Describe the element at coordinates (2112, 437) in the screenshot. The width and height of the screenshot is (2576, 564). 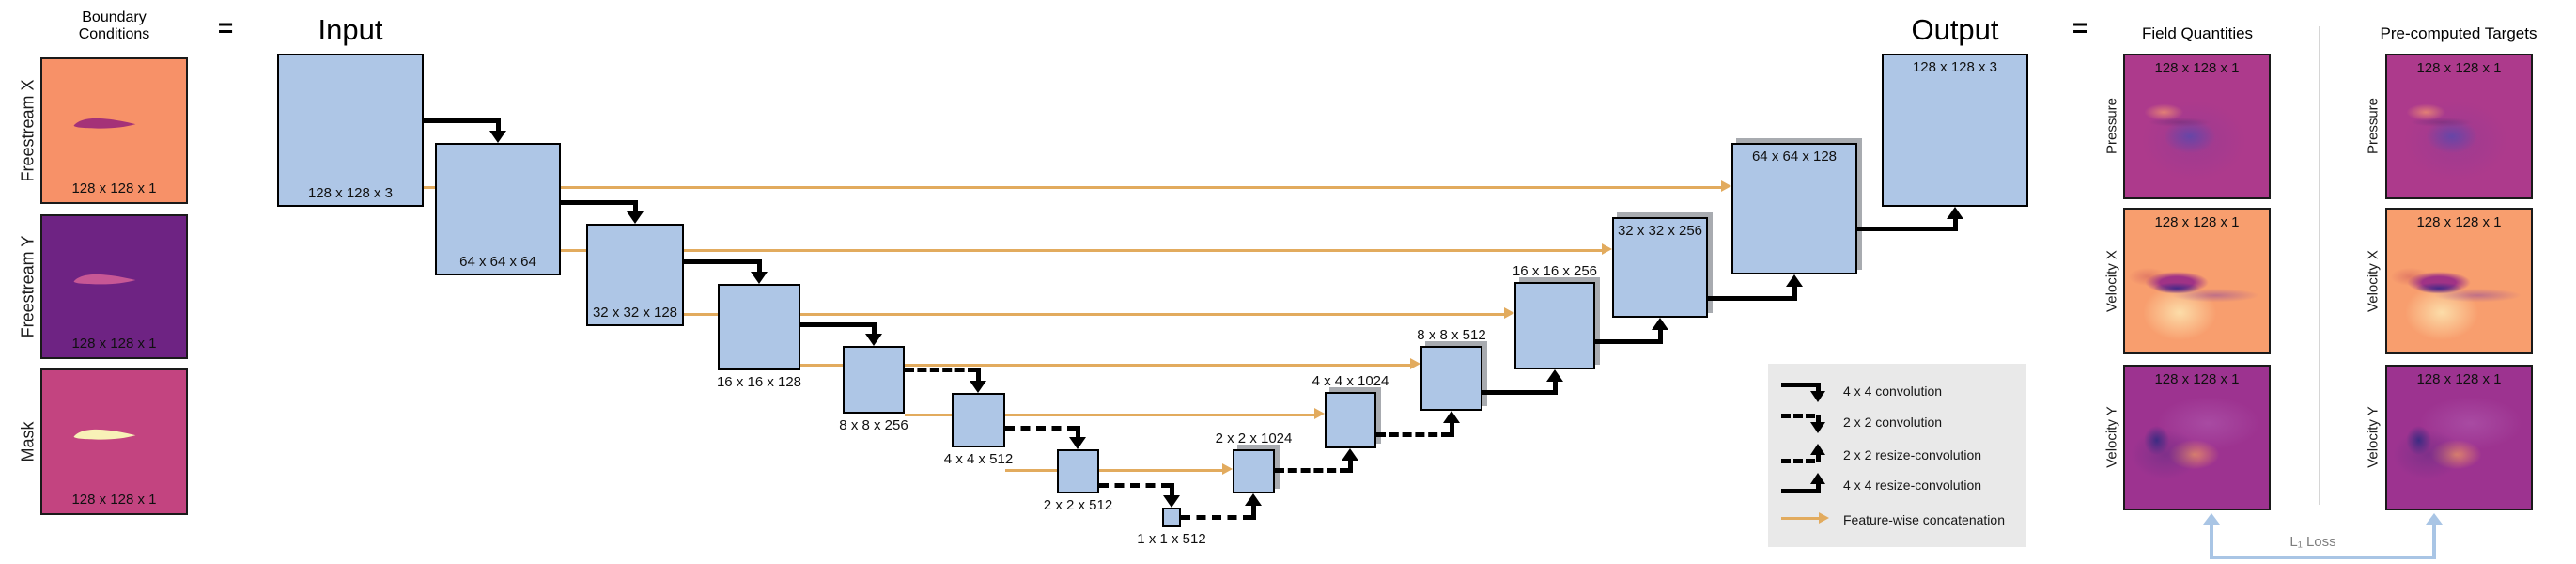
I see `row-label-velocity-y: Velocity Y` at that location.